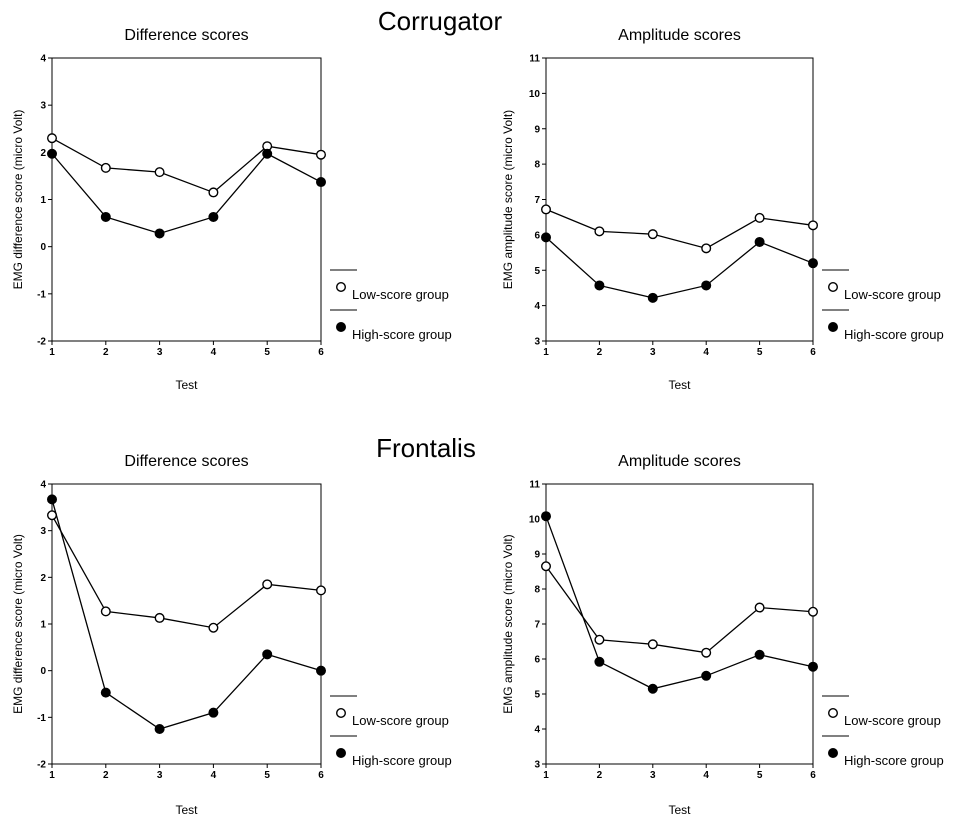 Image resolution: width=955 pixels, height=819 pixels. Describe the element at coordinates (440, 21) in the screenshot. I see `section-title-corrugator: Corrugator` at that location.